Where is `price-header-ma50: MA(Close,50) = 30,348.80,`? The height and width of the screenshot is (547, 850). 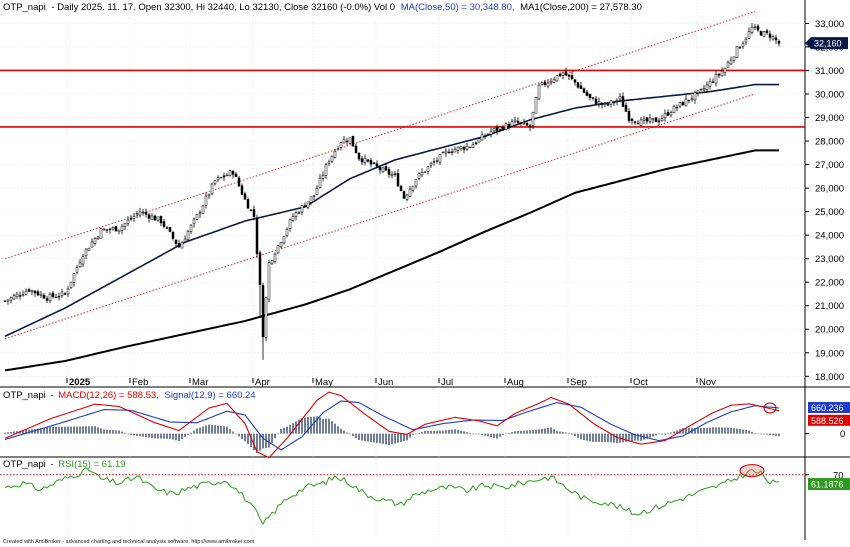 price-header-ma50: MA(Close,50) = 30,348.80, is located at coordinates (458, 7).